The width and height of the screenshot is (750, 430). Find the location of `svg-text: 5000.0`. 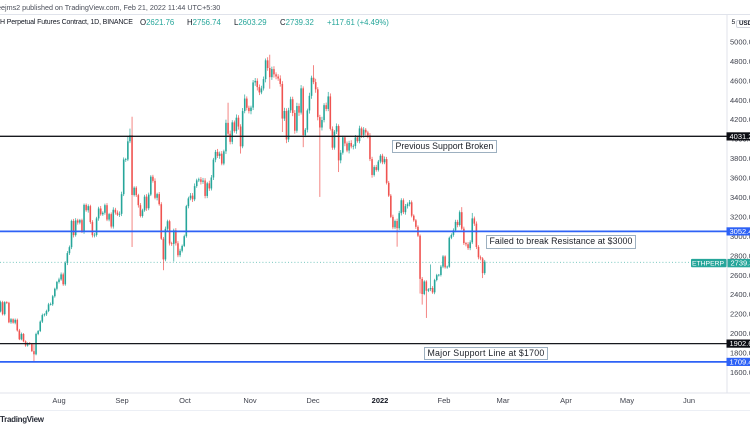

svg-text: 5000.0 is located at coordinates (740, 42).